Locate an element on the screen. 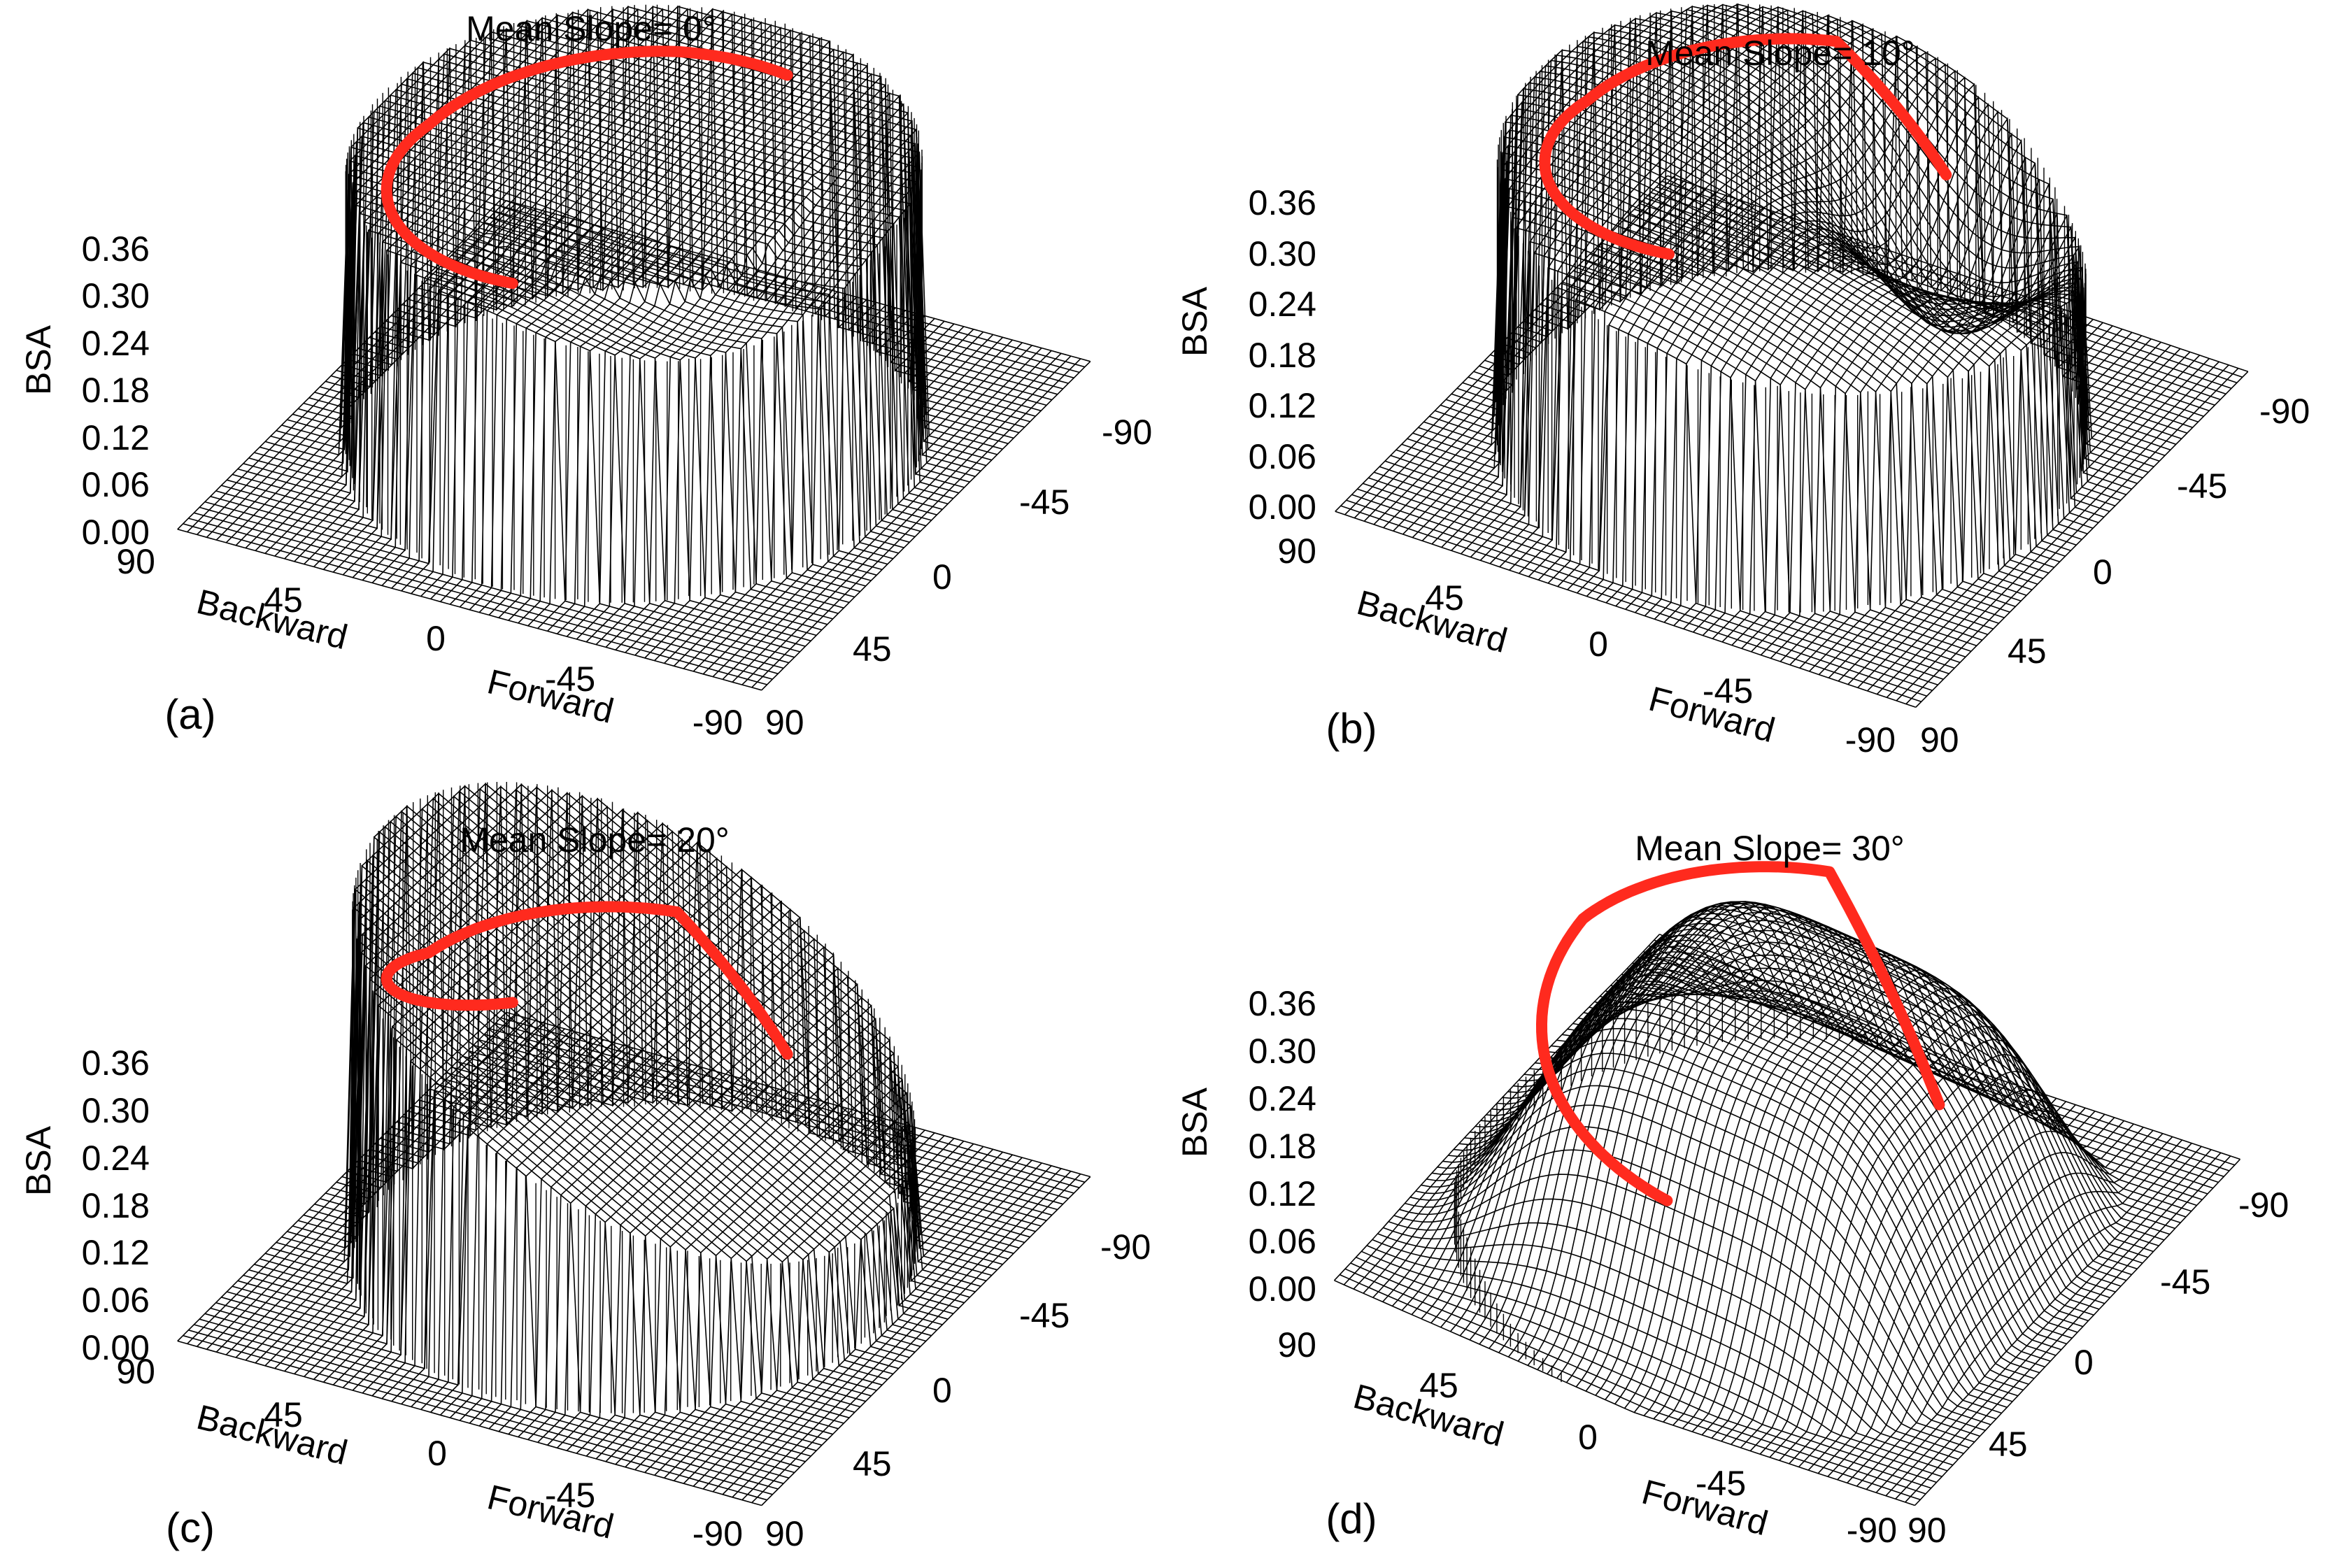 The height and width of the screenshot is (1568, 2330). panel-c-y-tick: 45 is located at coordinates (873, 1463).